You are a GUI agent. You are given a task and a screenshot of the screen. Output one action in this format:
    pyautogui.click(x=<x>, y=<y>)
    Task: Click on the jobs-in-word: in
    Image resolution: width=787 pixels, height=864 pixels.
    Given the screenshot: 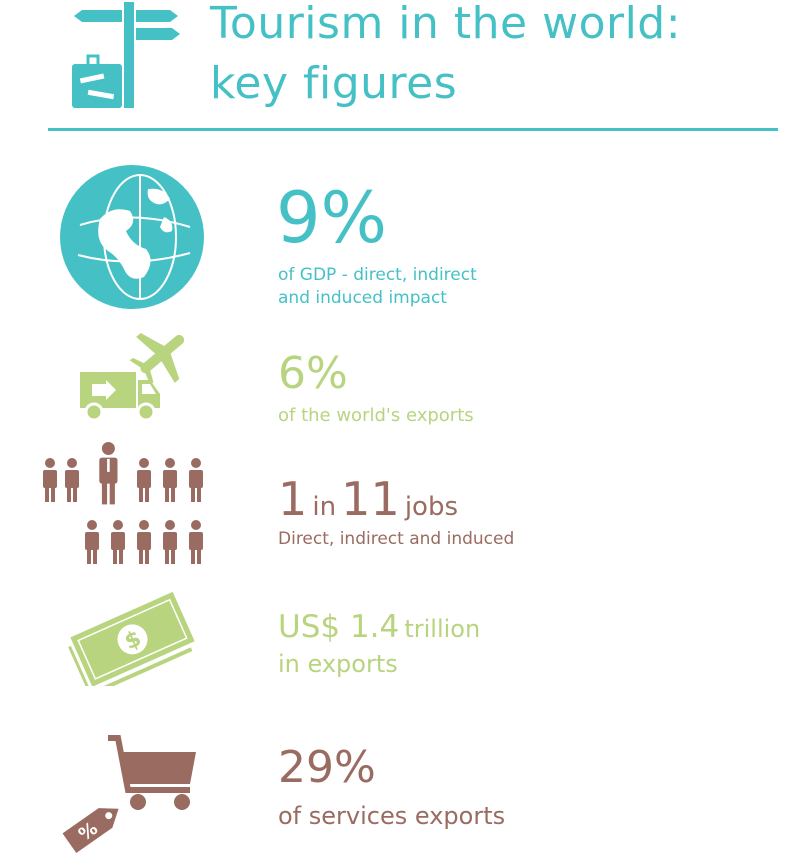 What is the action you would take?
    pyautogui.click(x=324, y=507)
    